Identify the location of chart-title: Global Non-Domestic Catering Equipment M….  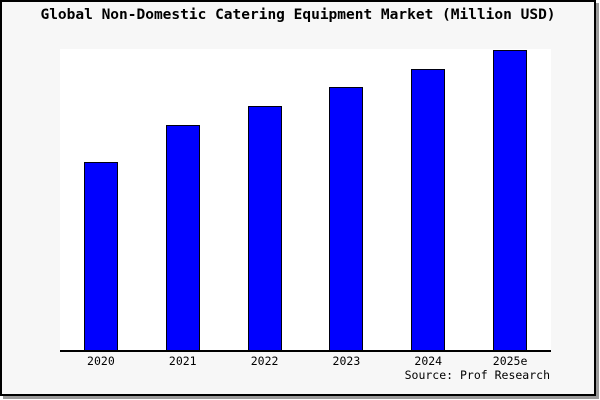
(298, 15).